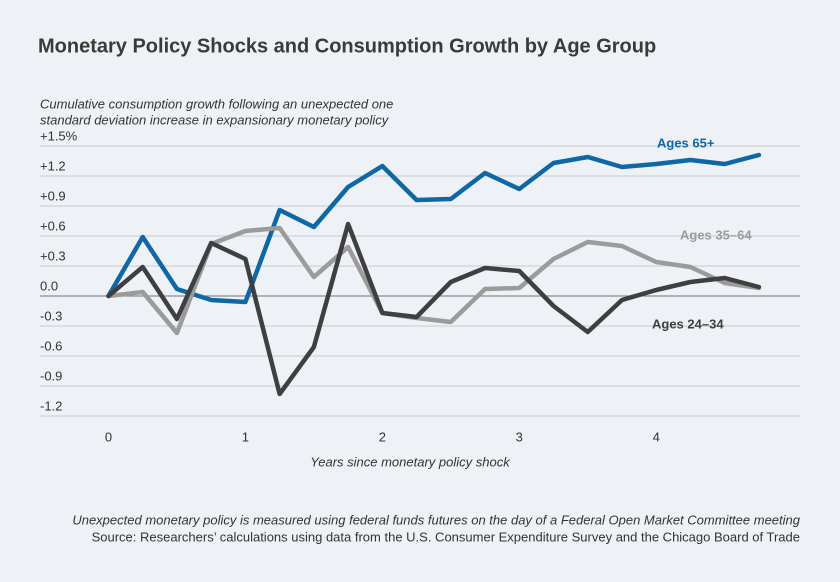 Image resolution: width=840 pixels, height=582 pixels. Describe the element at coordinates (53, 165) in the screenshot. I see `y-tick-label: +1.2` at that location.